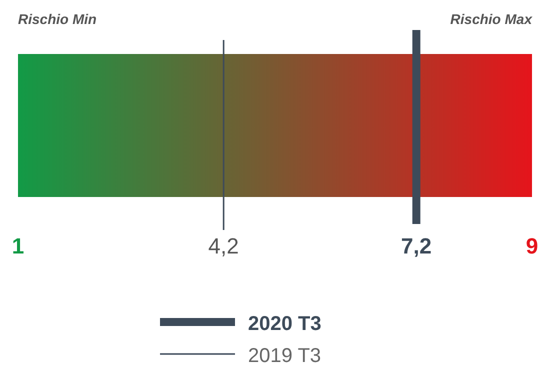 The image size is (556, 385). What do you see at coordinates (285, 356) in the screenshot?
I see `legend-label: 2019 T3` at bounding box center [285, 356].